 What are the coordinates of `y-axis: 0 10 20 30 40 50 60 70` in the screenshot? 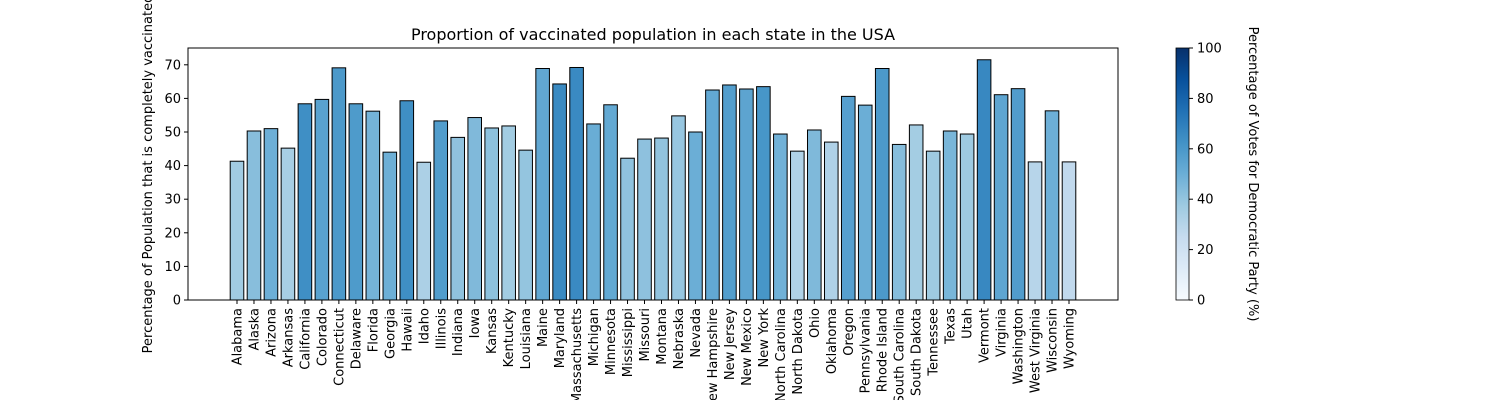 It's located at (176, 183).